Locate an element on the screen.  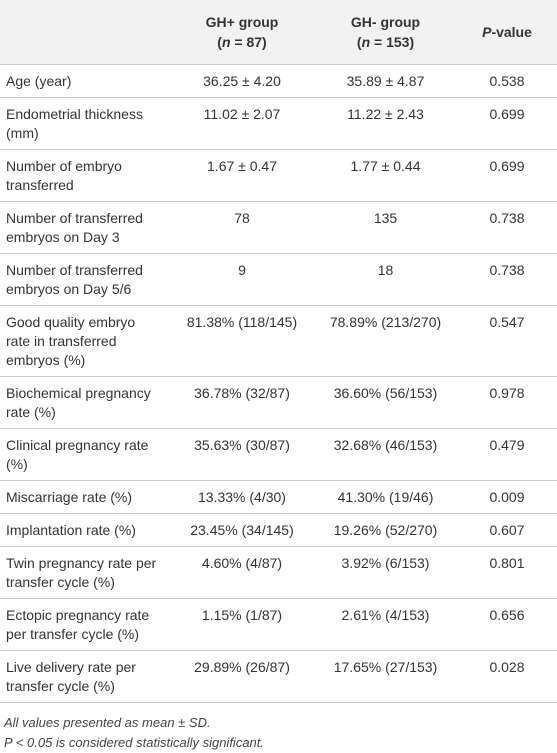
cell: 35.89 ± 4.87 is located at coordinates (385, 81).